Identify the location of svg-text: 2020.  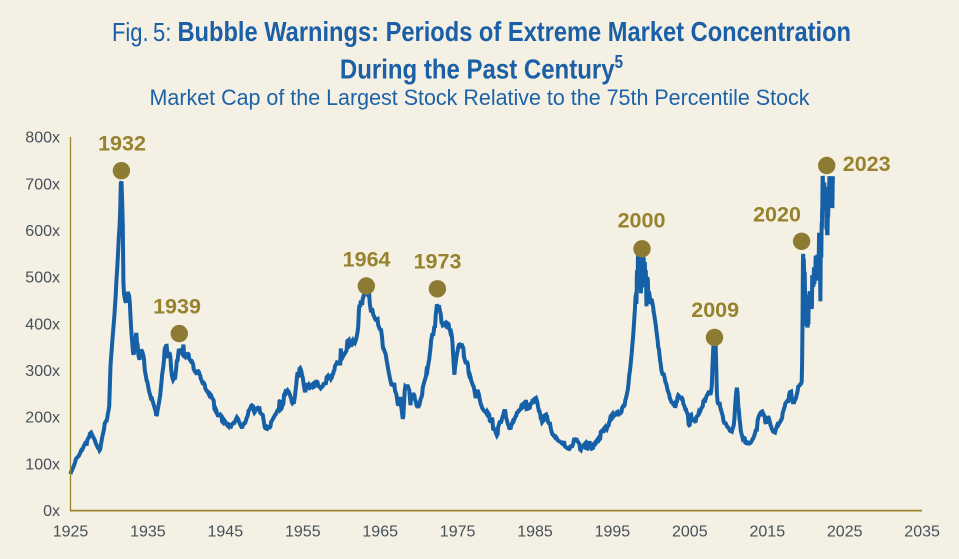
(777, 215).